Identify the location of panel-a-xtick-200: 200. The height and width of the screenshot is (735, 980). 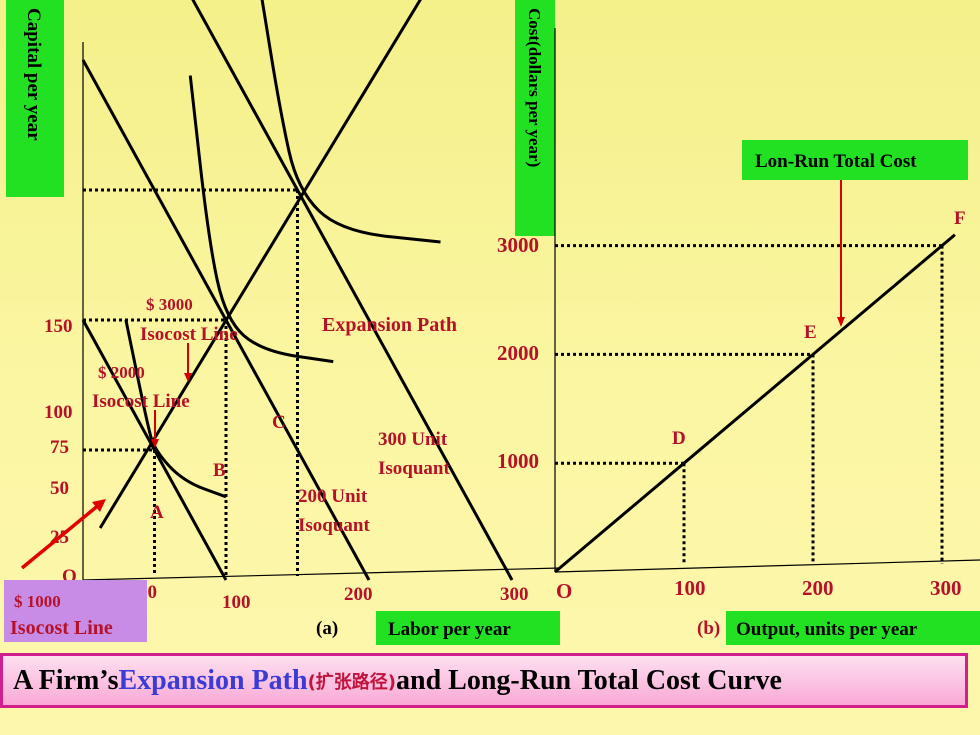
(358, 594).